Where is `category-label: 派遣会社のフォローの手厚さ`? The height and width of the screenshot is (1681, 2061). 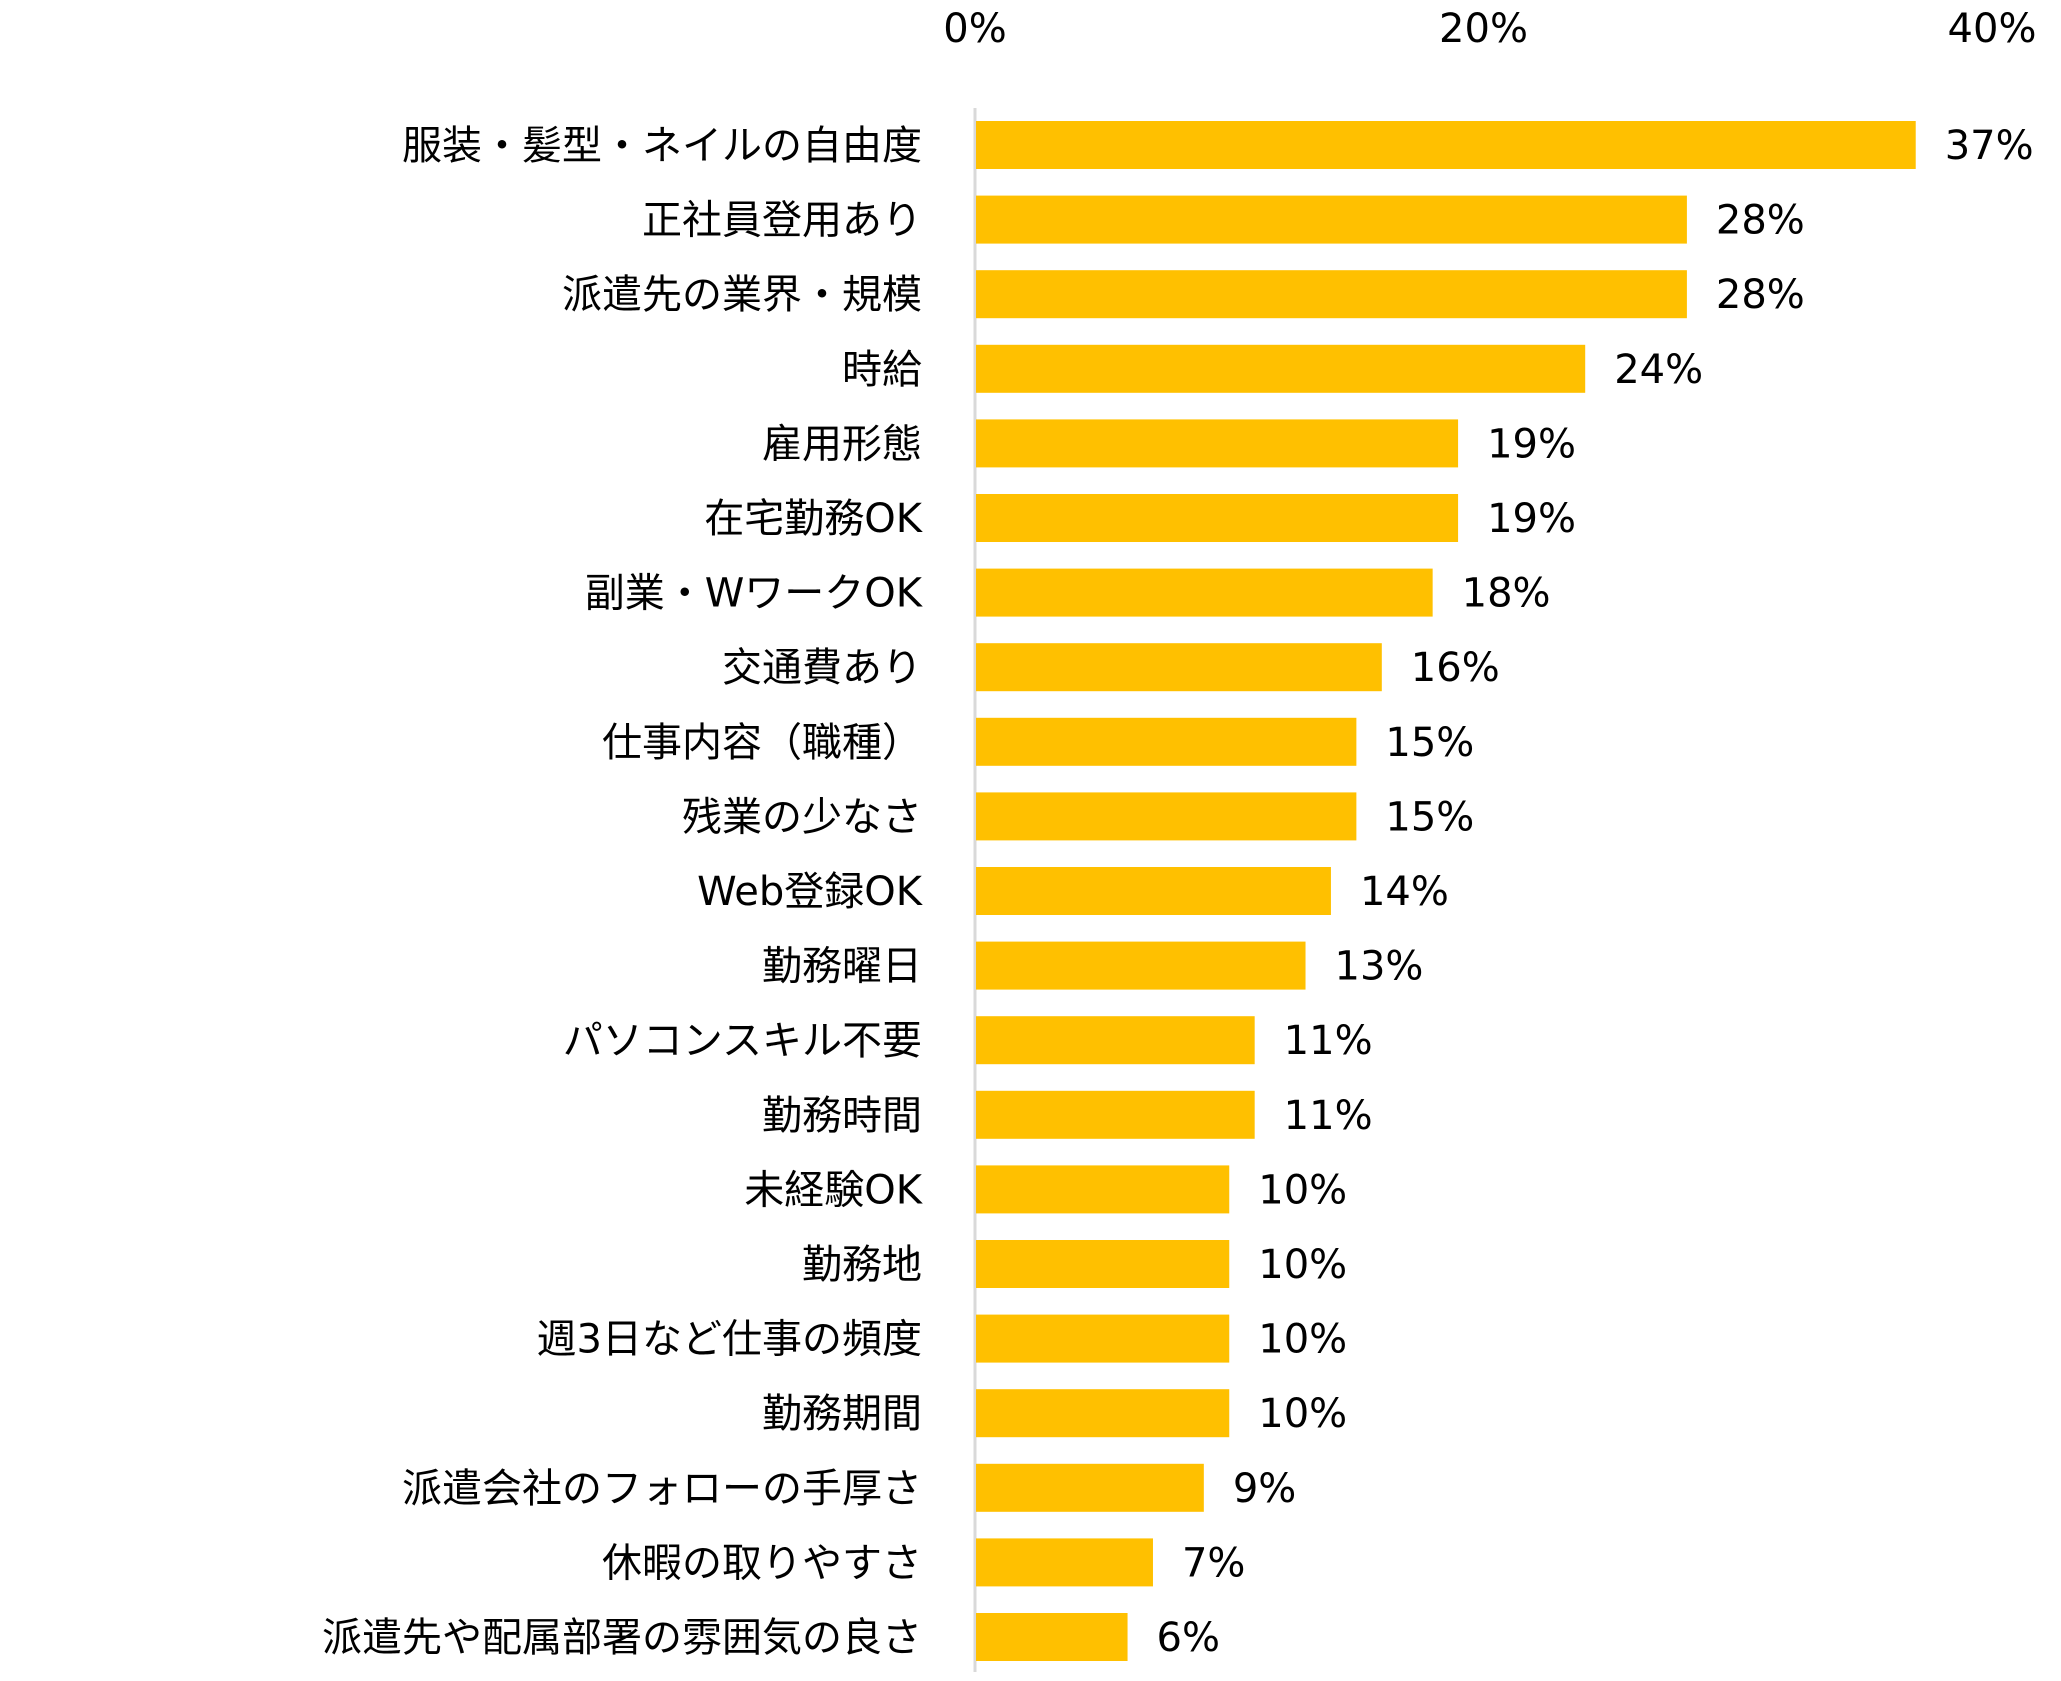
category-label: 派遣会社のフォローの手厚さ is located at coordinates (662, 1489).